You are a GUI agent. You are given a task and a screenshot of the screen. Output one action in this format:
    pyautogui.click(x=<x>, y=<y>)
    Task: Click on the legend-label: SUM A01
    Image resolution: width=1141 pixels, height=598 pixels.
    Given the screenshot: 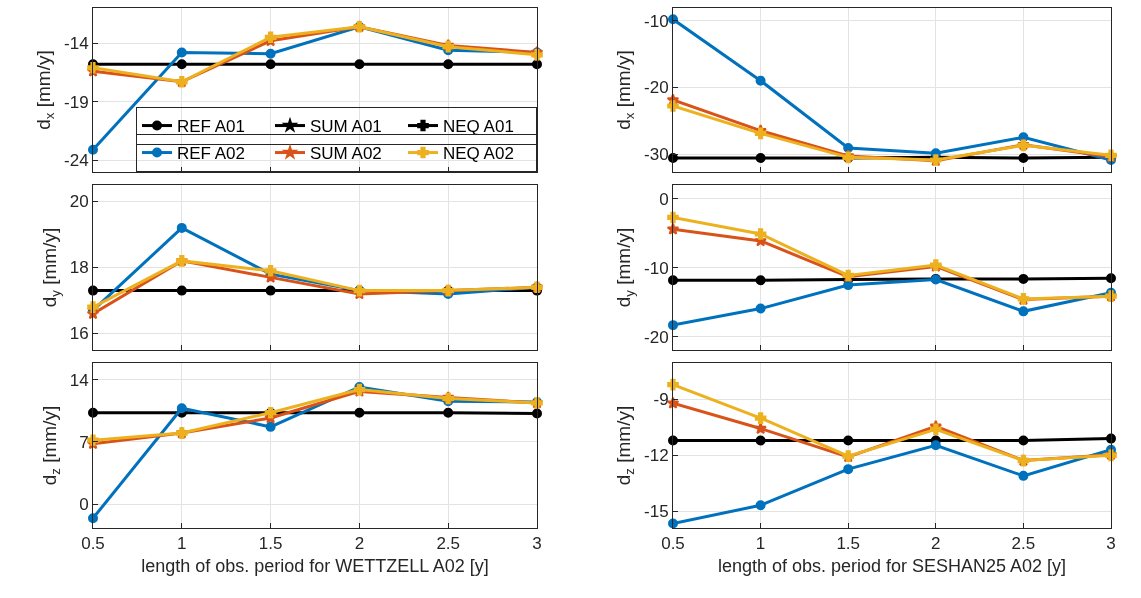 What is the action you would take?
    pyautogui.click(x=346, y=127)
    